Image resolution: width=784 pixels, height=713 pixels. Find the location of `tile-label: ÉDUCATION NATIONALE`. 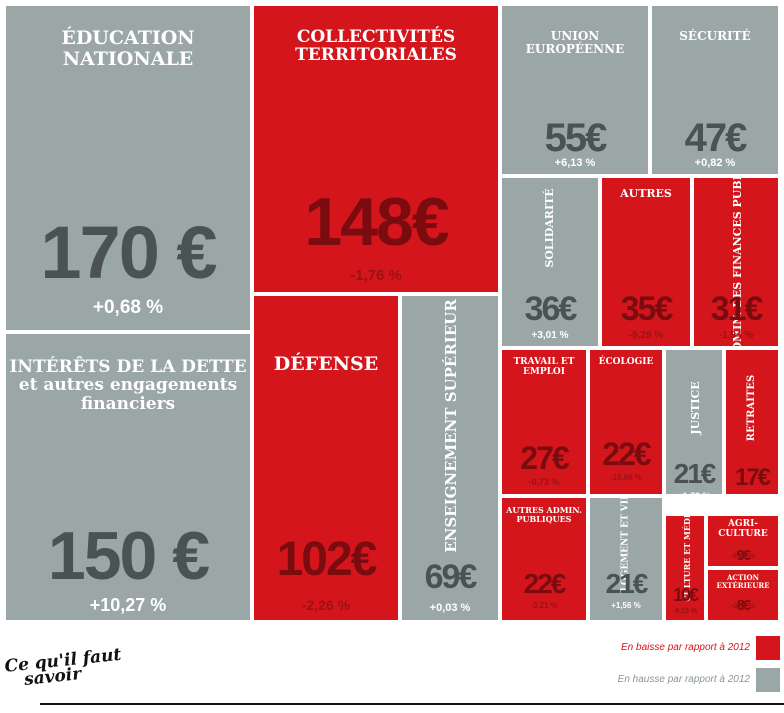

tile-label: ÉDUCATION NATIONALE is located at coordinates (128, 48).